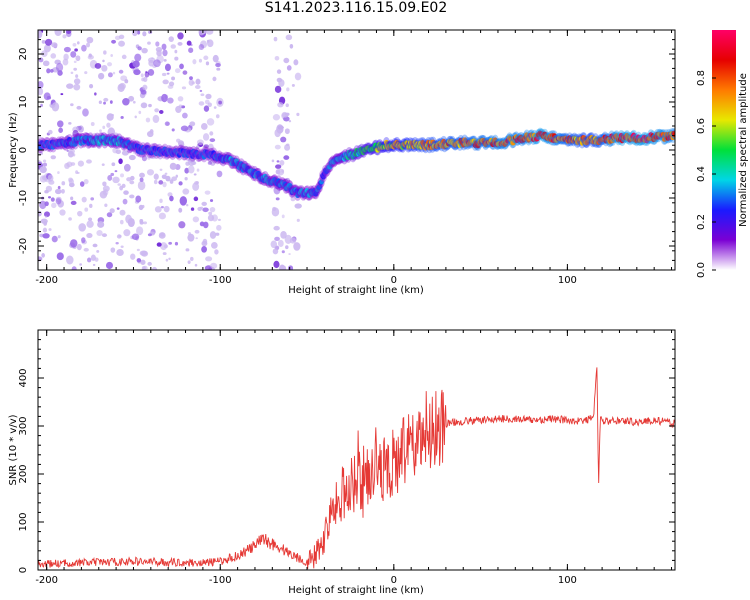  Describe the element at coordinates (356, 290) in the screenshot. I see `spectrogram-x-label: Height of straight line (km)` at that location.